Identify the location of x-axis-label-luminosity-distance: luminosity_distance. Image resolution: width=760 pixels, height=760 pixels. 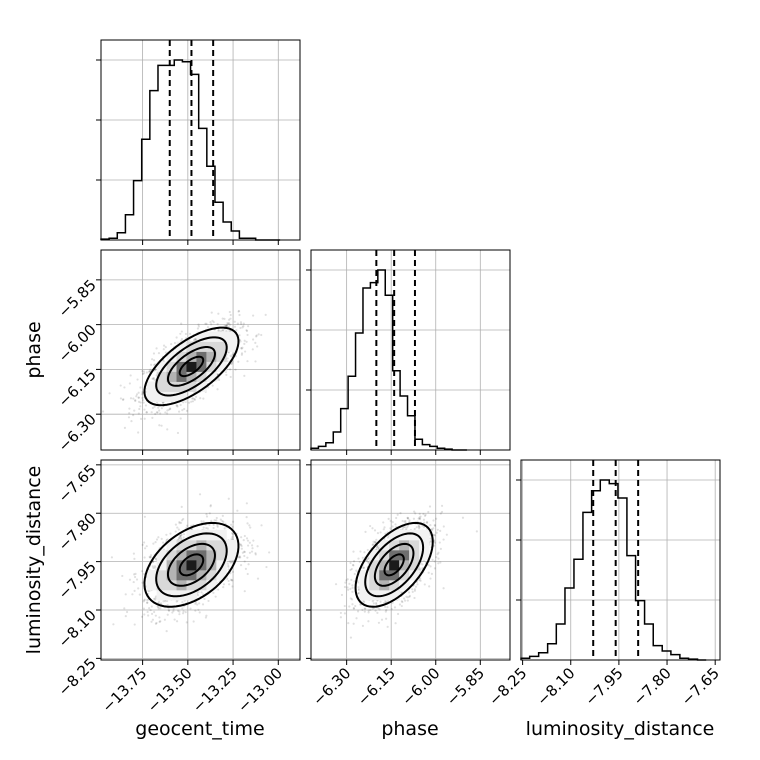
(620, 729).